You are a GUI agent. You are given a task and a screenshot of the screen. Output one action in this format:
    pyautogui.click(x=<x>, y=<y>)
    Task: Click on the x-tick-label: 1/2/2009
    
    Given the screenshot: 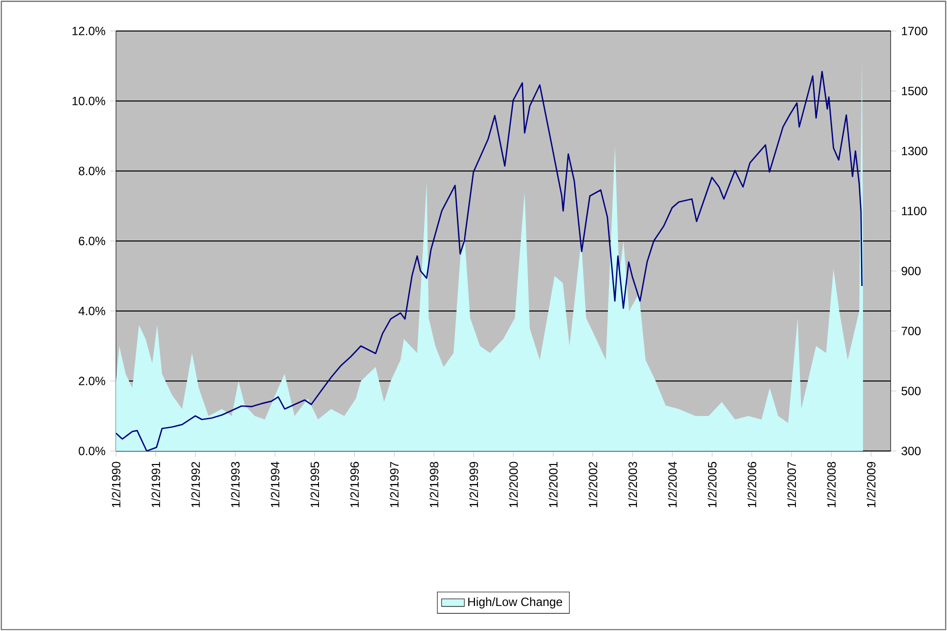 What is the action you would take?
    pyautogui.click(x=871, y=485)
    